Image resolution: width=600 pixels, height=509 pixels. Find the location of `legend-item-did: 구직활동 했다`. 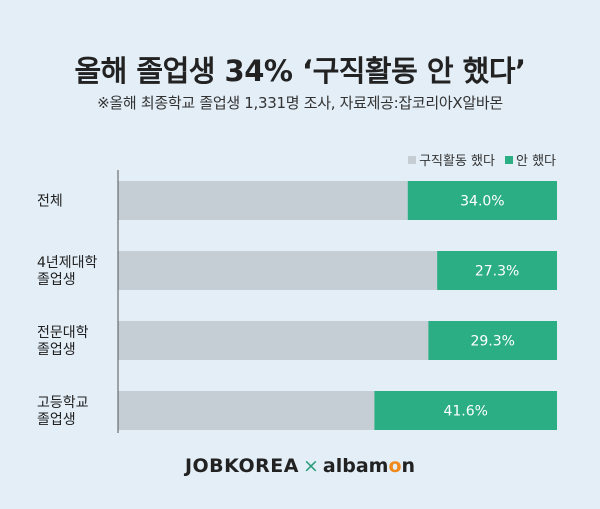

legend-item-did: 구직활동 했다 is located at coordinates (451, 159).